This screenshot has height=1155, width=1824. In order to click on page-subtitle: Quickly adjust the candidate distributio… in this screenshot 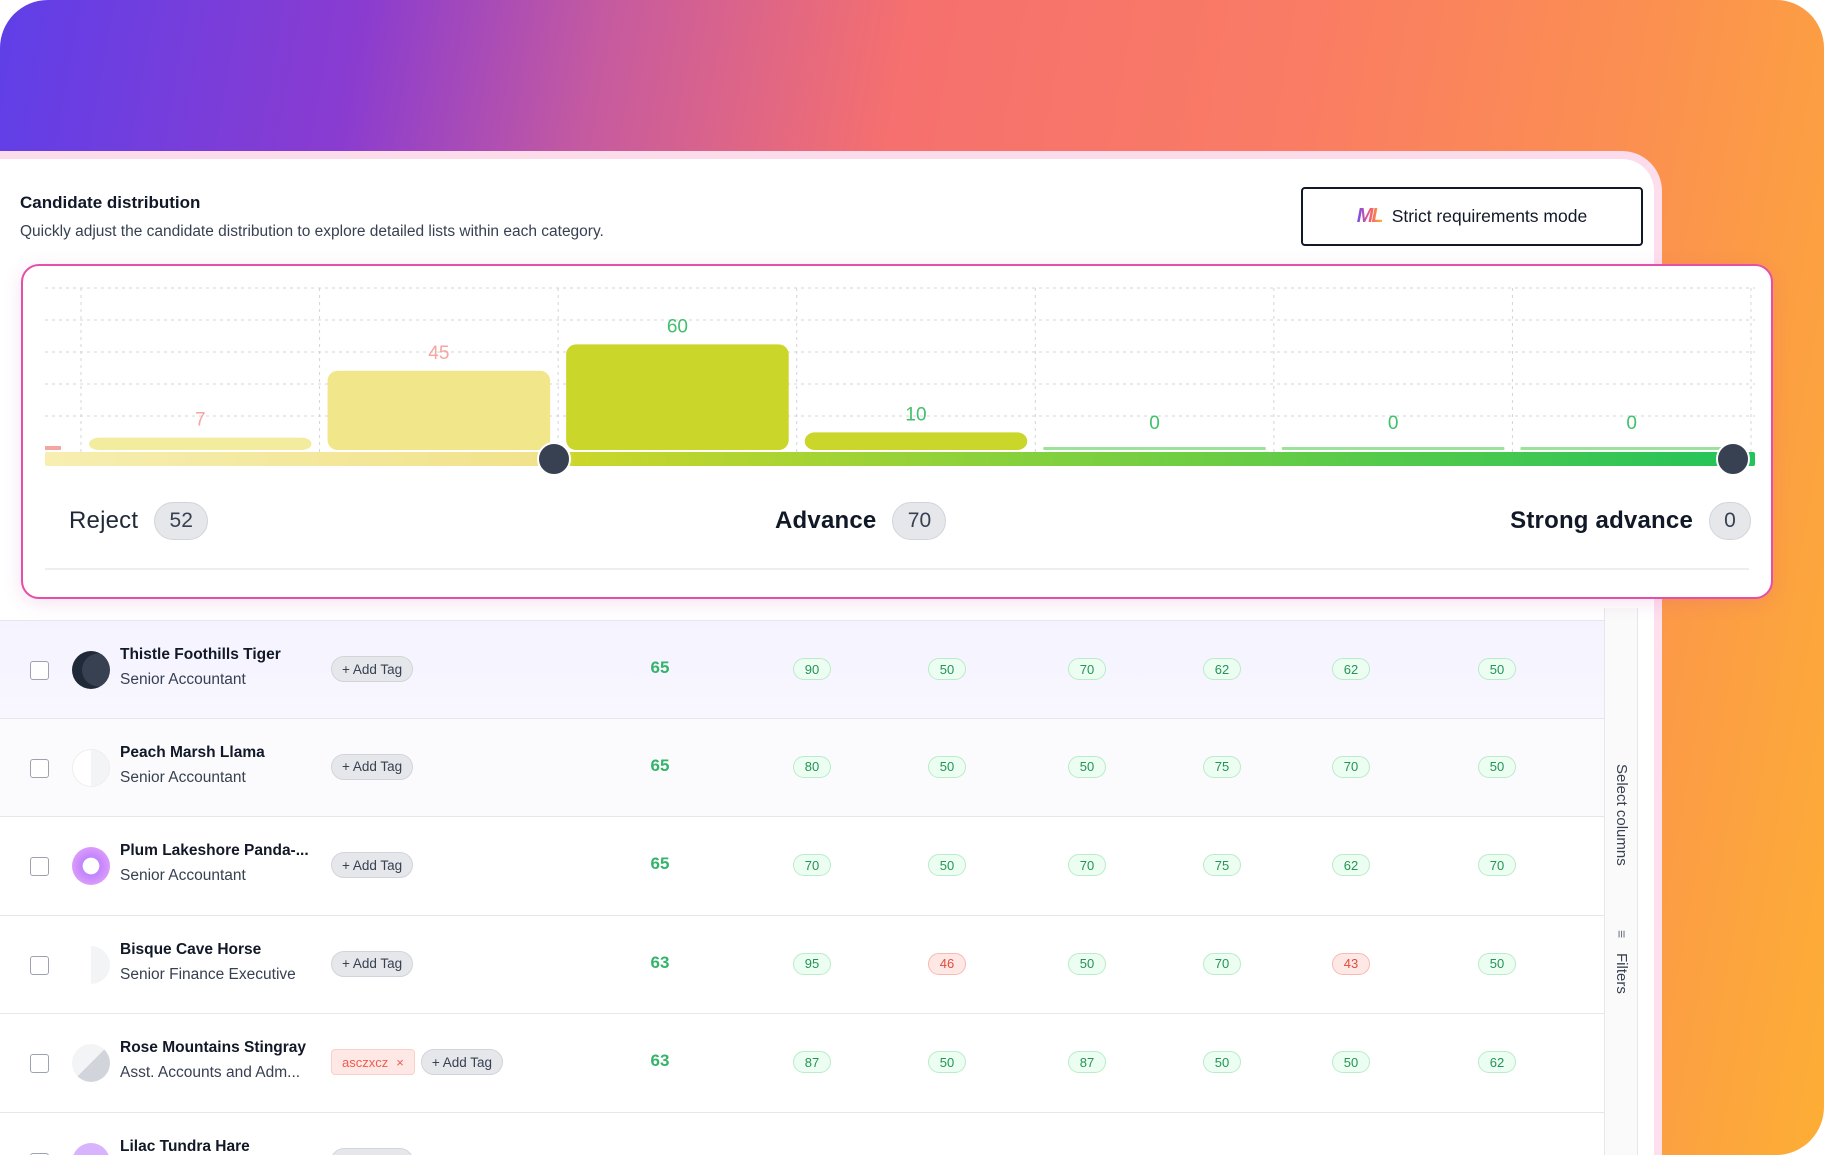, I will do `click(312, 231)`.